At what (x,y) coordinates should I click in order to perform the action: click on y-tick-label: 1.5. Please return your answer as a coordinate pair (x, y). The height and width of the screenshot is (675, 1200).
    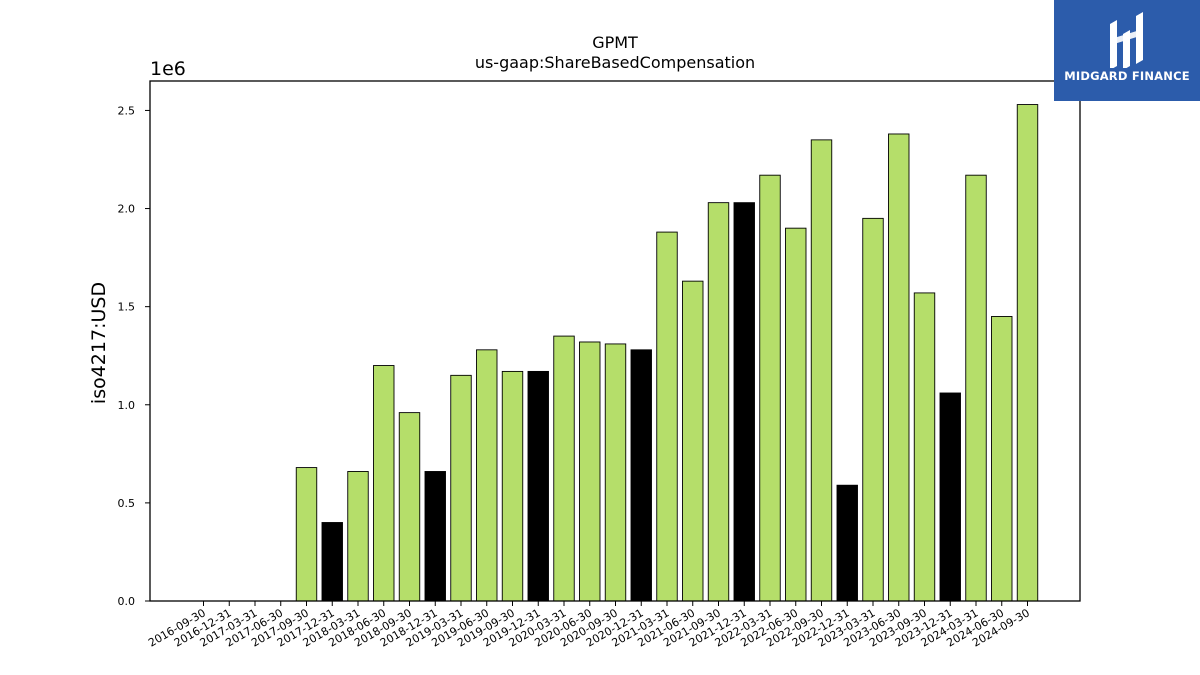
    Looking at the image, I should click on (127, 307).